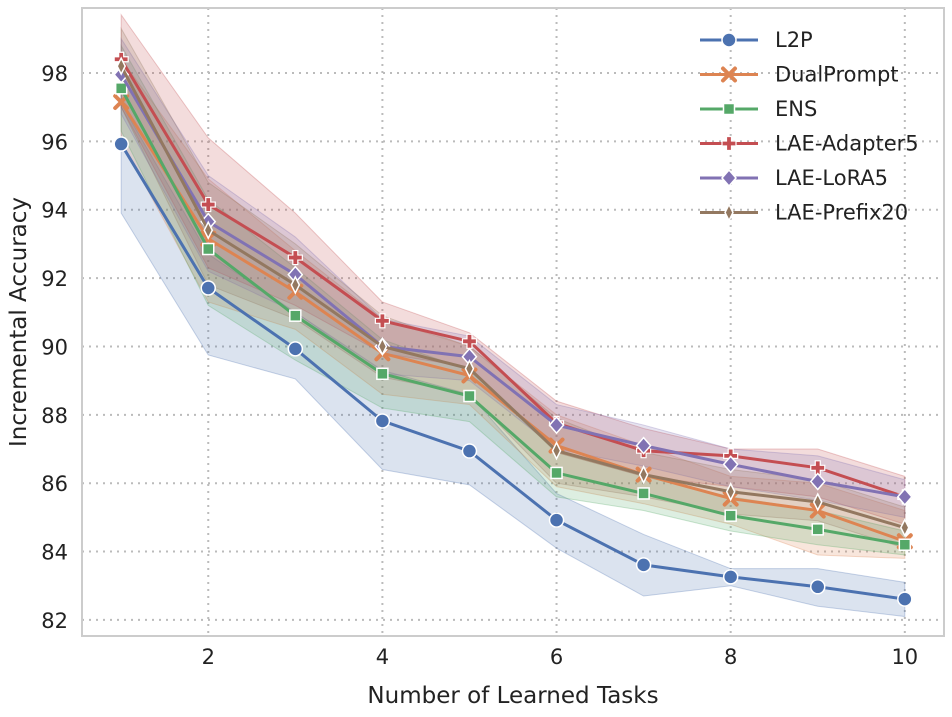 The image size is (952, 717). Describe the element at coordinates (54, 279) in the screenshot. I see `y-tick-label: 92` at that location.